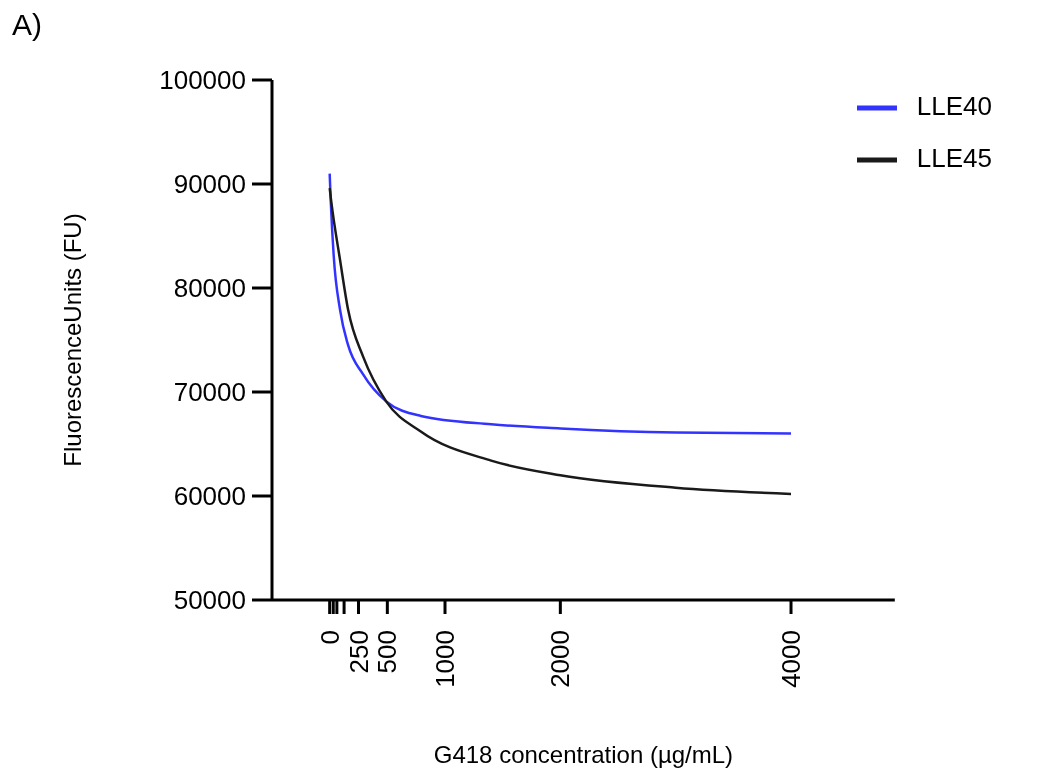 The width and height of the screenshot is (1042, 771). Describe the element at coordinates (209, 392) in the screenshot. I see `y-tick-label: 70000` at that location.